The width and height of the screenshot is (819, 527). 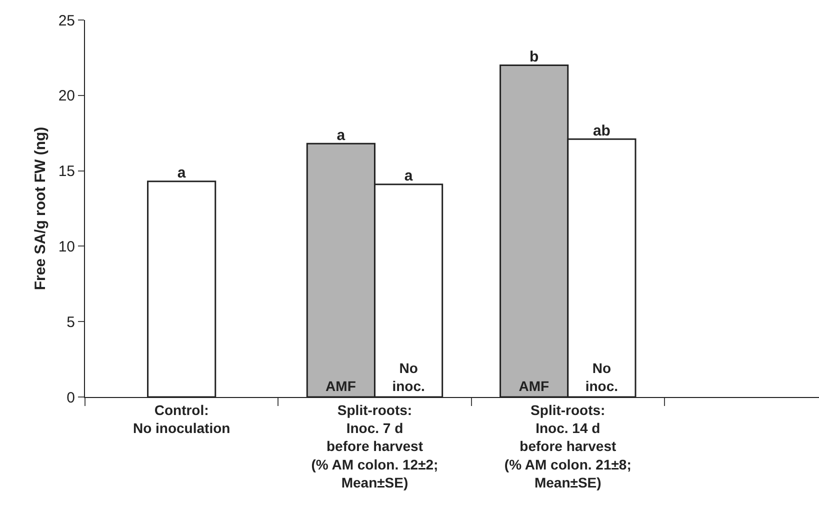 I want to click on y-tick-label: 15, so click(x=66, y=171).